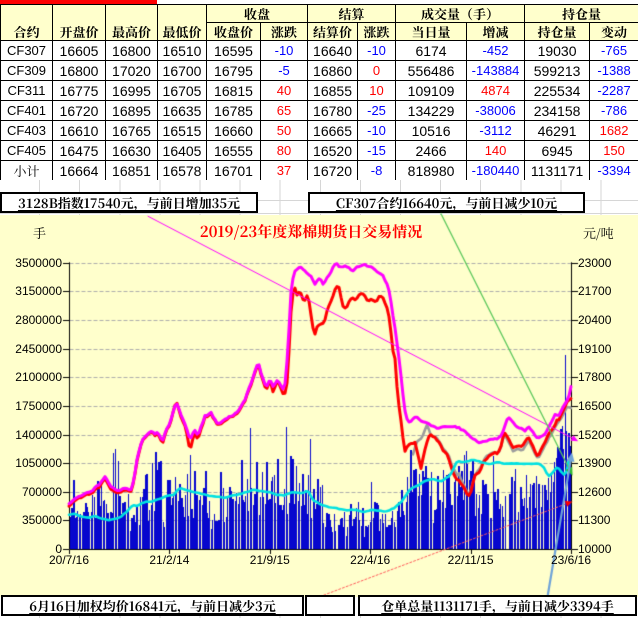 This screenshot has width=638, height=618. I want to click on empty-cell-box, so click(330, 605).